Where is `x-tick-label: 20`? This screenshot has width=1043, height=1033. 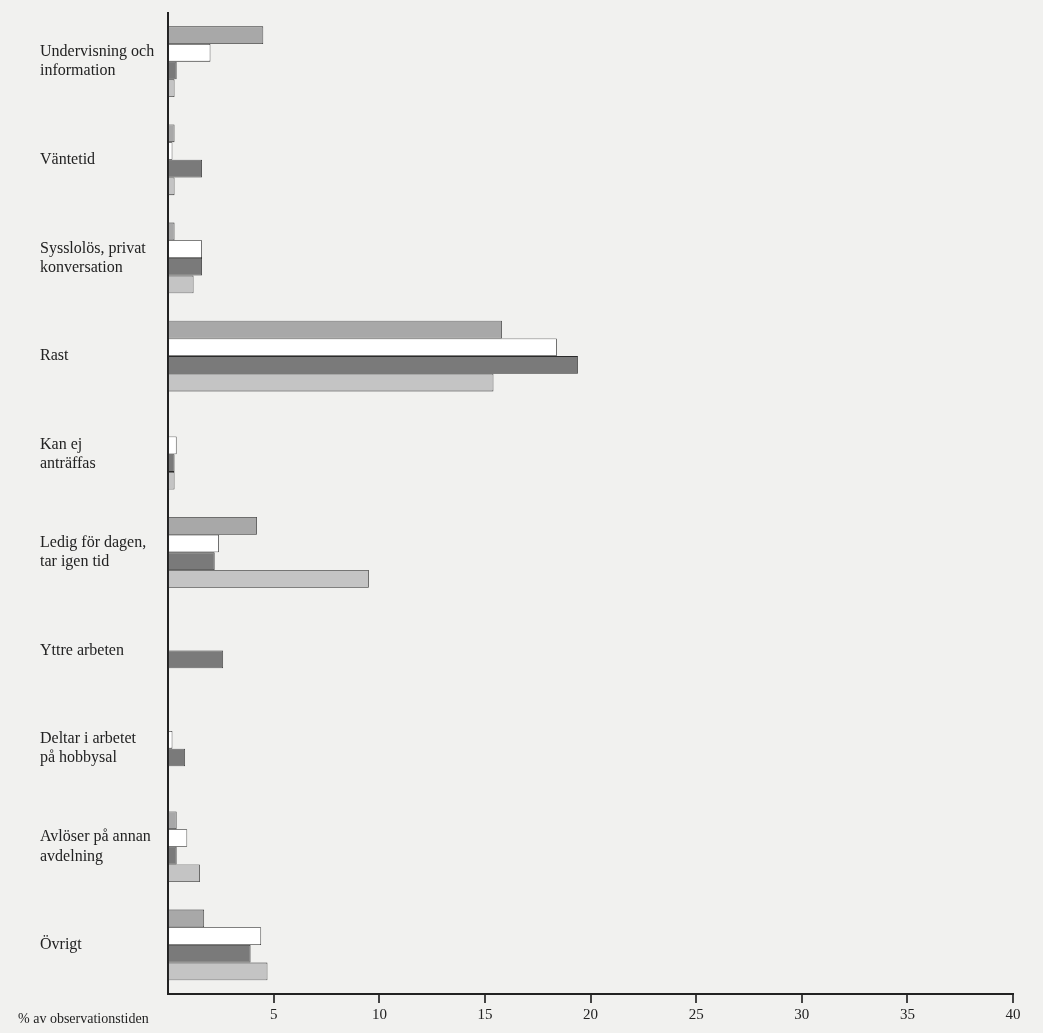
x-tick-label: 20 is located at coordinates (591, 1013).